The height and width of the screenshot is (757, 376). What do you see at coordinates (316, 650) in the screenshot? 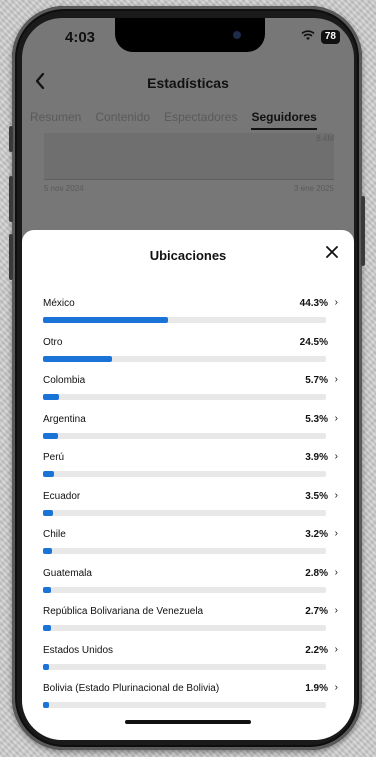
I see `location-percent: 2.2%` at bounding box center [316, 650].